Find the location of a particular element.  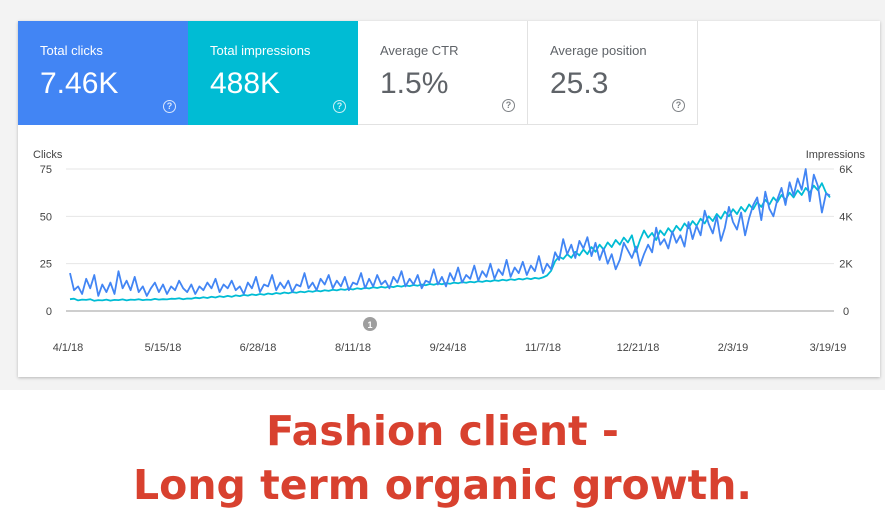

annotation-label: 1 is located at coordinates (369, 325).